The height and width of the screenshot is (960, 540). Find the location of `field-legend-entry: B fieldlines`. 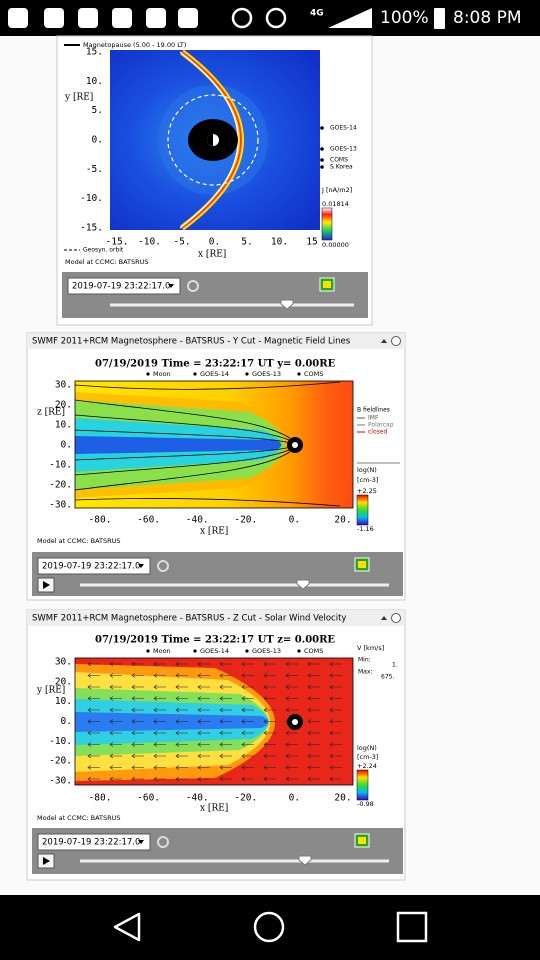

field-legend-entry: B fieldlines is located at coordinates (373, 410).